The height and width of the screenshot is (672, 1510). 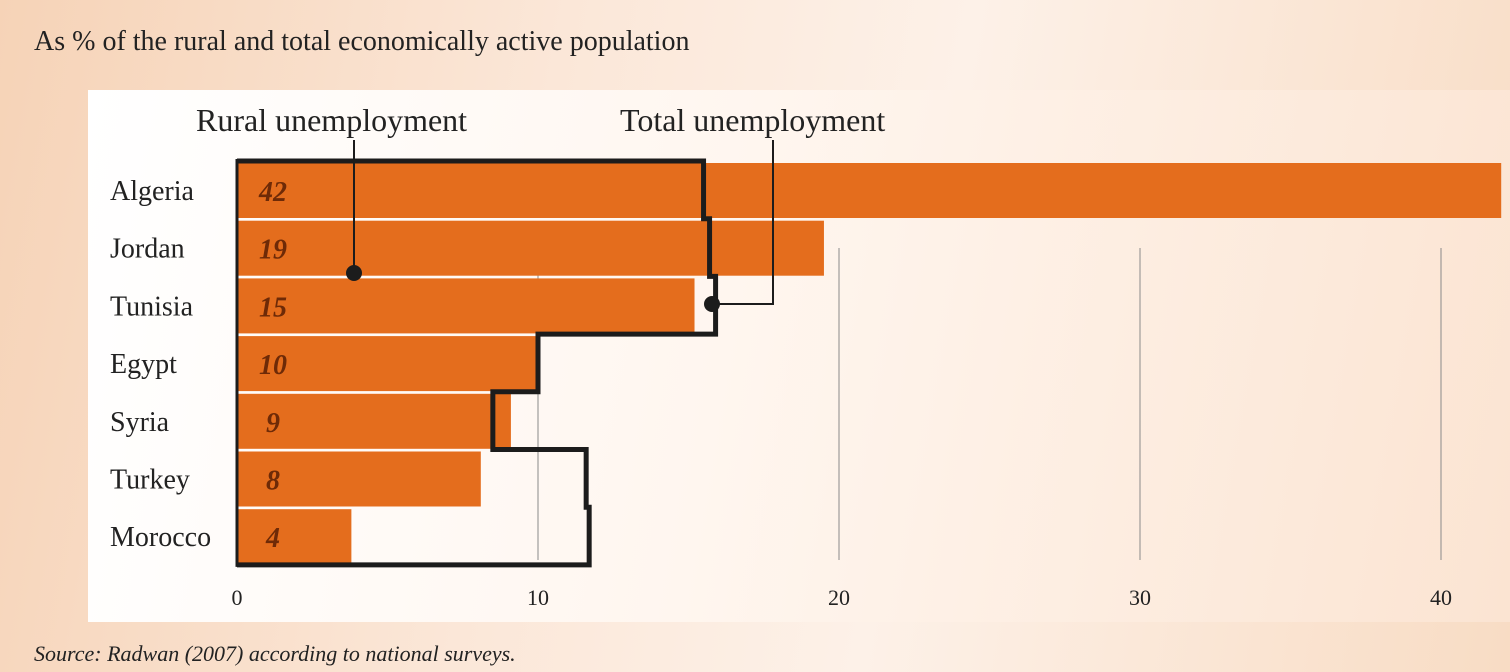 What do you see at coordinates (331, 120) in the screenshot?
I see `legend-rural-label: Rural unemployment` at bounding box center [331, 120].